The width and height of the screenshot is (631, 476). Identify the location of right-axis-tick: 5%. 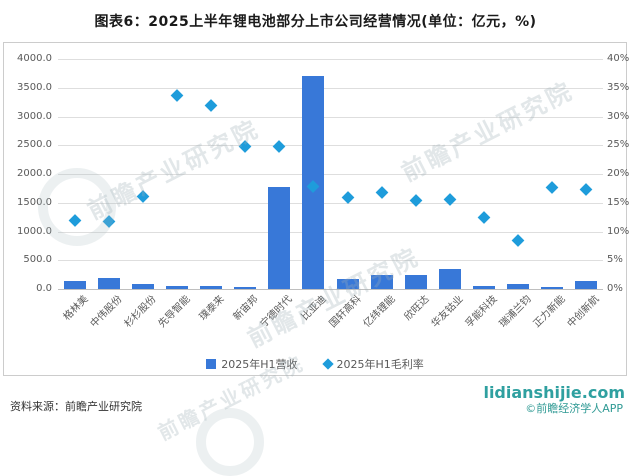
(615, 260).